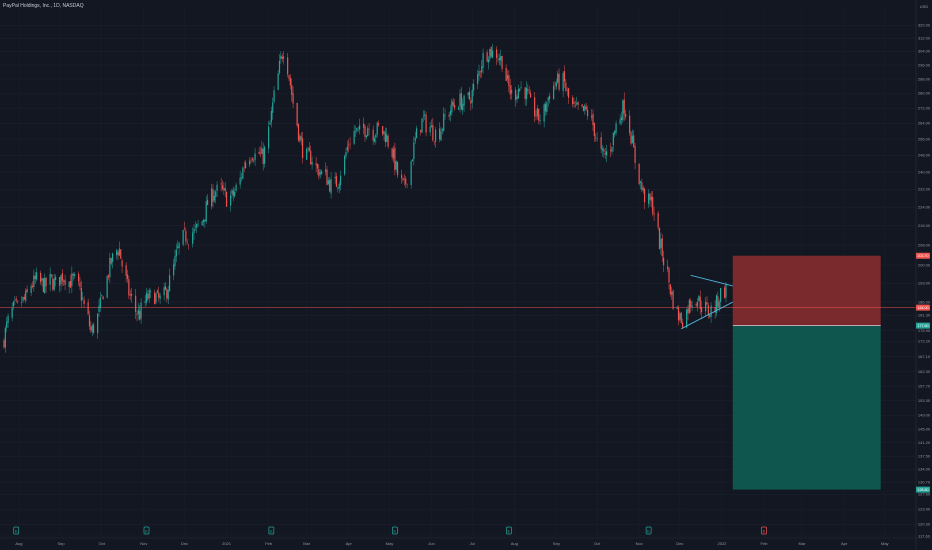  What do you see at coordinates (514, 543) in the screenshot?
I see `x-tick-label: Aug` at bounding box center [514, 543].